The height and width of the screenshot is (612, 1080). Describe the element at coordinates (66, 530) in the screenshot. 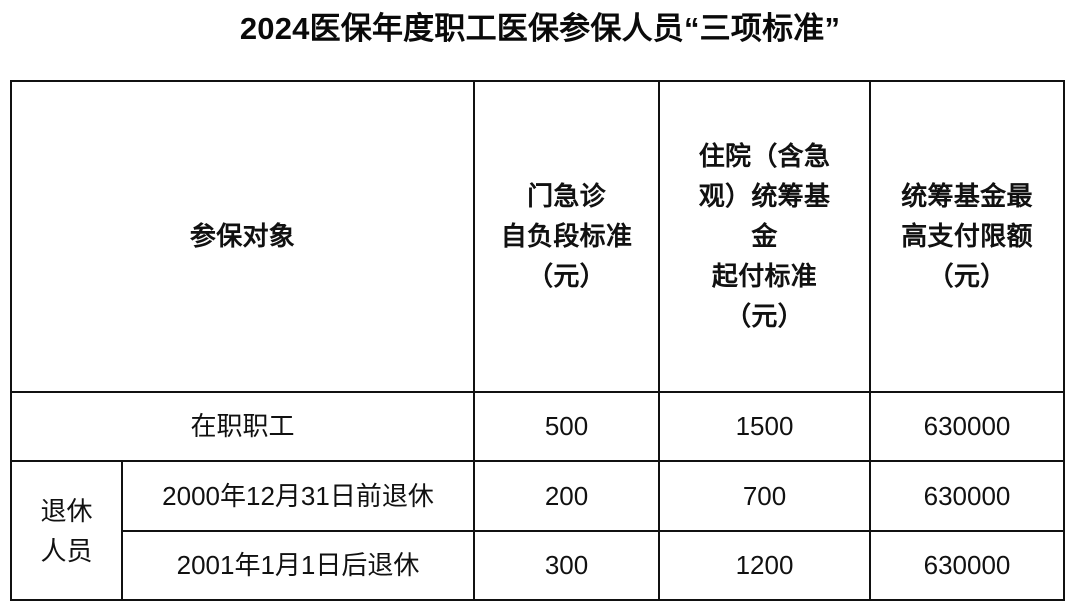

I see `row-group-label-retiree: 退休 人员` at that location.